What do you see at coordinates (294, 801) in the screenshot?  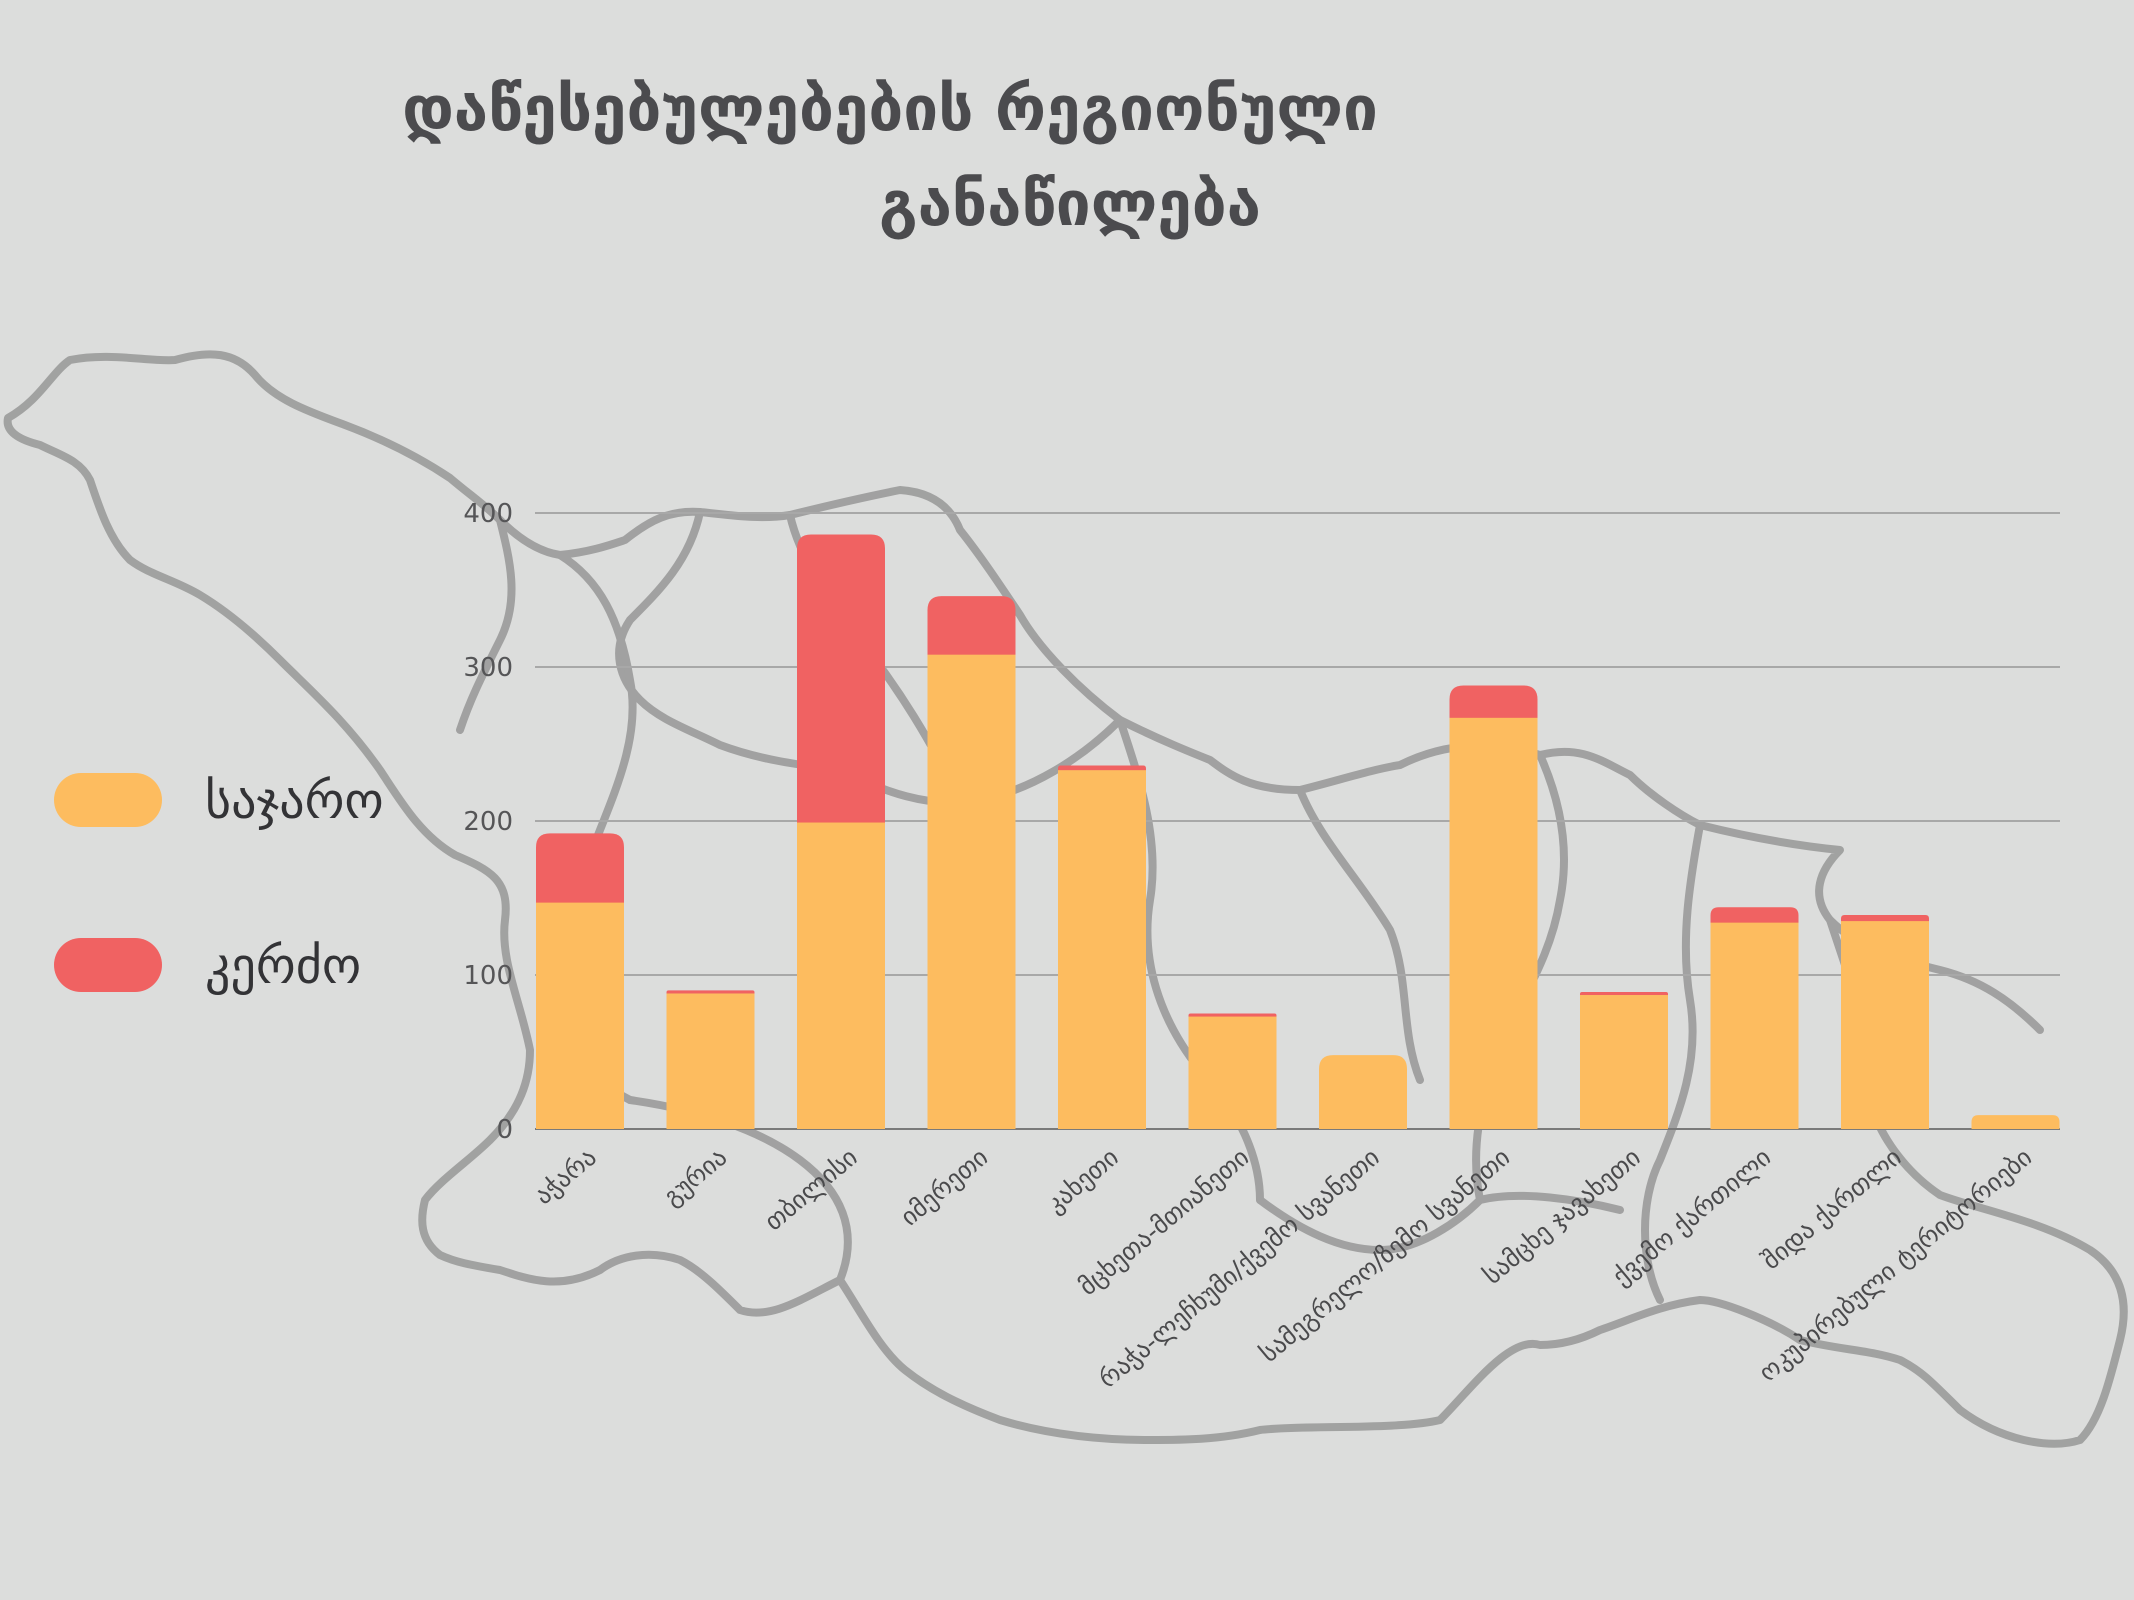 I see `legend-label-public: საჯარო` at bounding box center [294, 801].